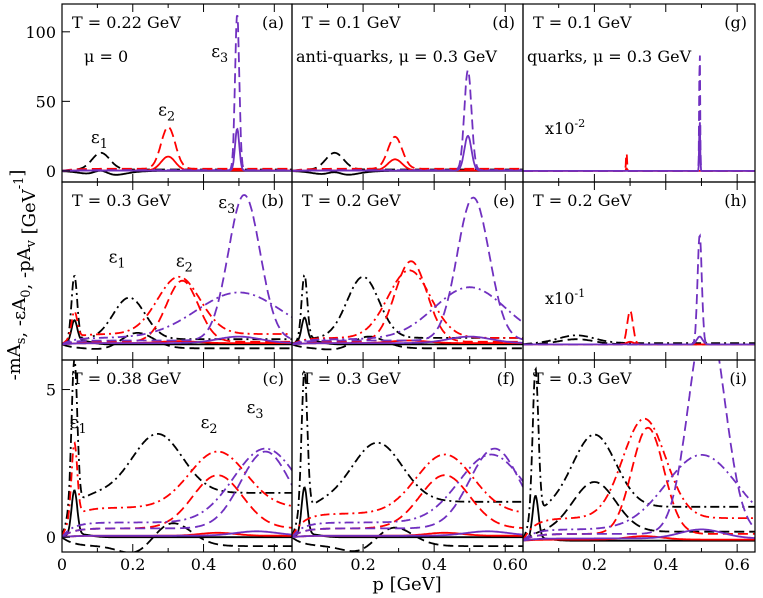 The height and width of the screenshot is (598, 763). I want to click on panel-e: (e) T = 0.2 GeV, so click(407, 271).